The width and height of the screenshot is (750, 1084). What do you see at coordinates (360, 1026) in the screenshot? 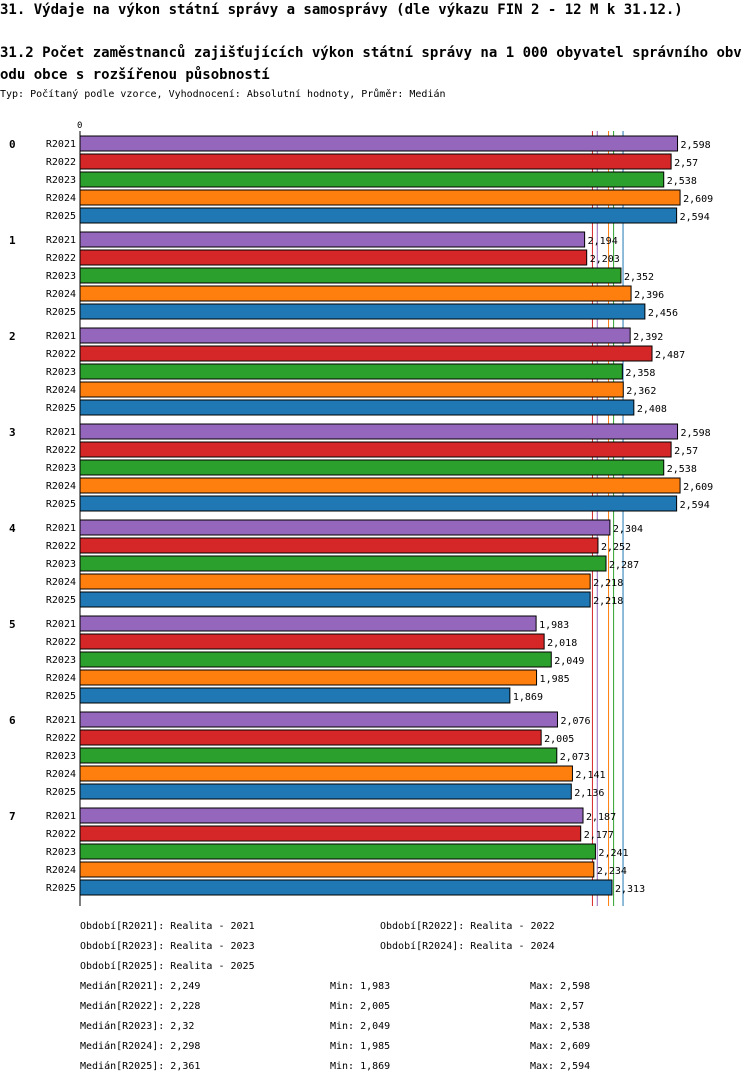
I see `min-r2023: Min: 2,049` at bounding box center [360, 1026].